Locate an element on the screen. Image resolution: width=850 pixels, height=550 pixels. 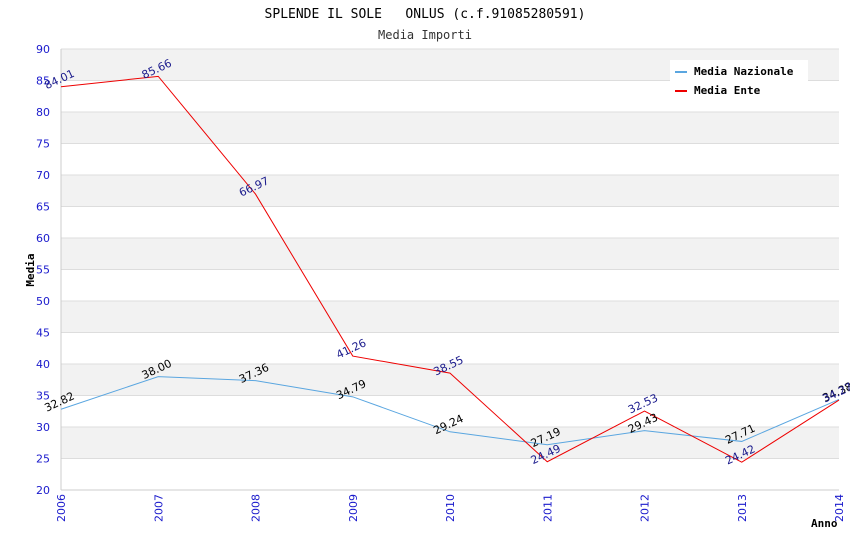
legend-label-ente: Media Ente is located at coordinates (727, 90).